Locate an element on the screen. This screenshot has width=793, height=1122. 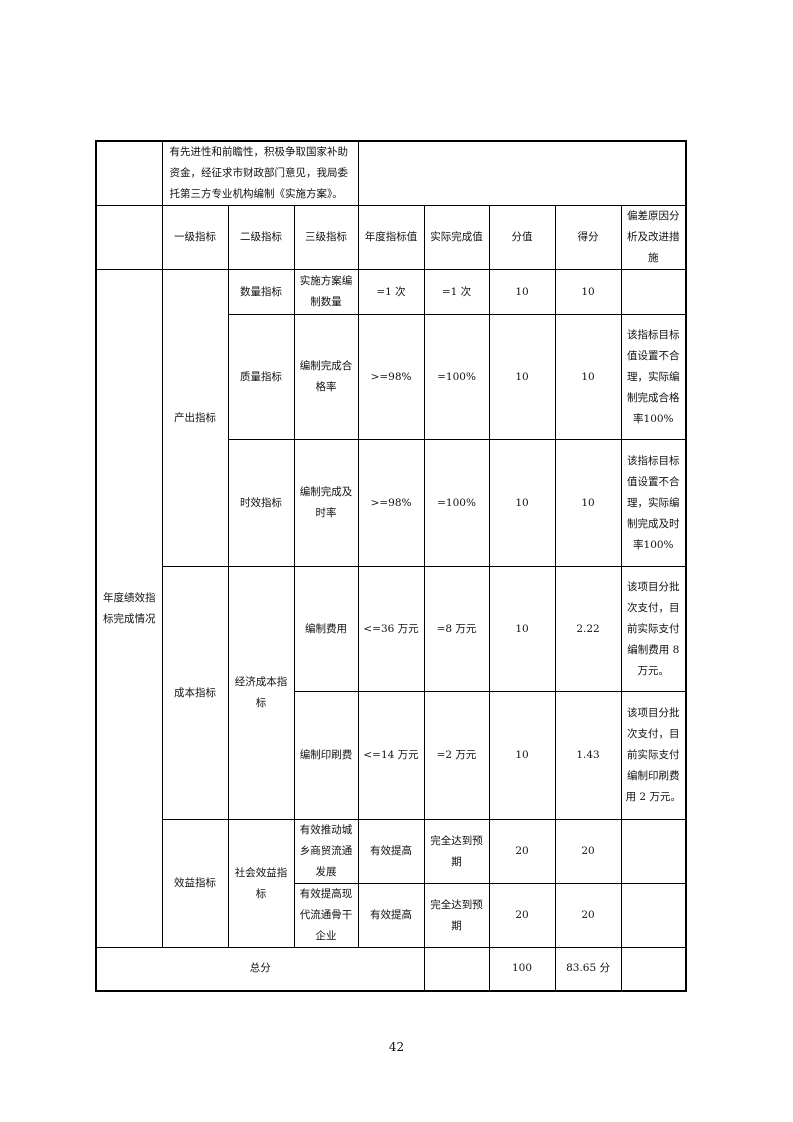
note-cell: 该指标目标值设置不合理，实际编制完成及时率100% is located at coordinates (653, 503).